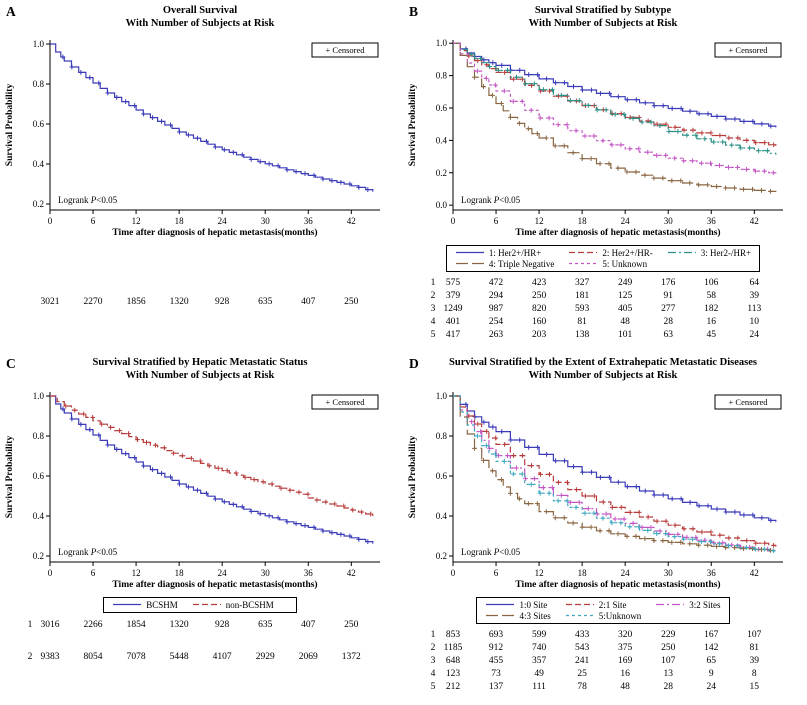  Describe the element at coordinates (180, 573) in the screenshot. I see `x-tick-label: 18` at that location.